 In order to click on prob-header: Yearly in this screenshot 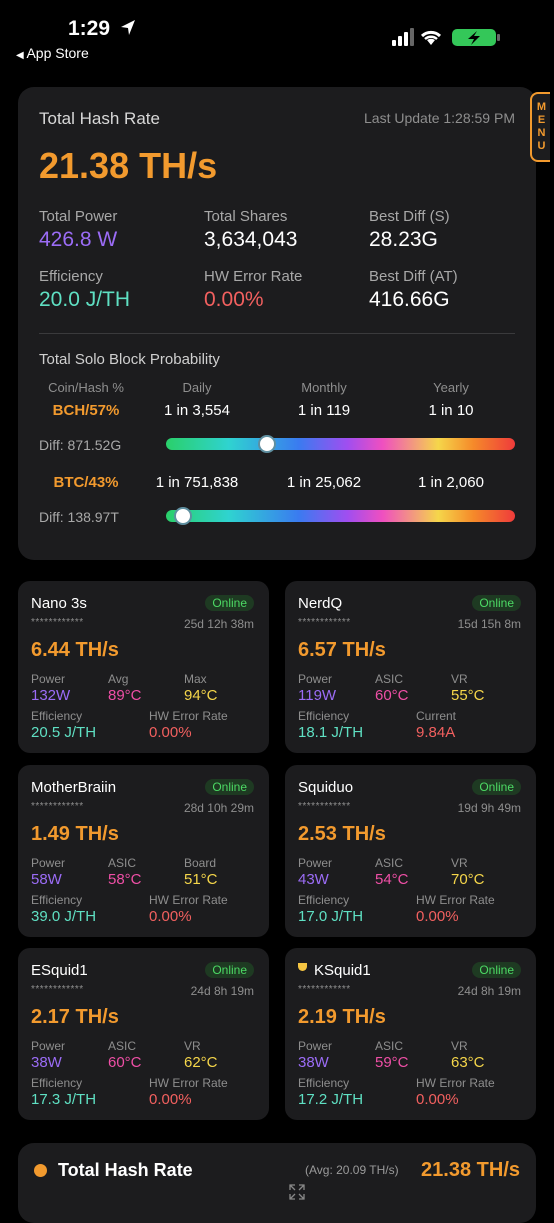, I will do `click(451, 387)`.